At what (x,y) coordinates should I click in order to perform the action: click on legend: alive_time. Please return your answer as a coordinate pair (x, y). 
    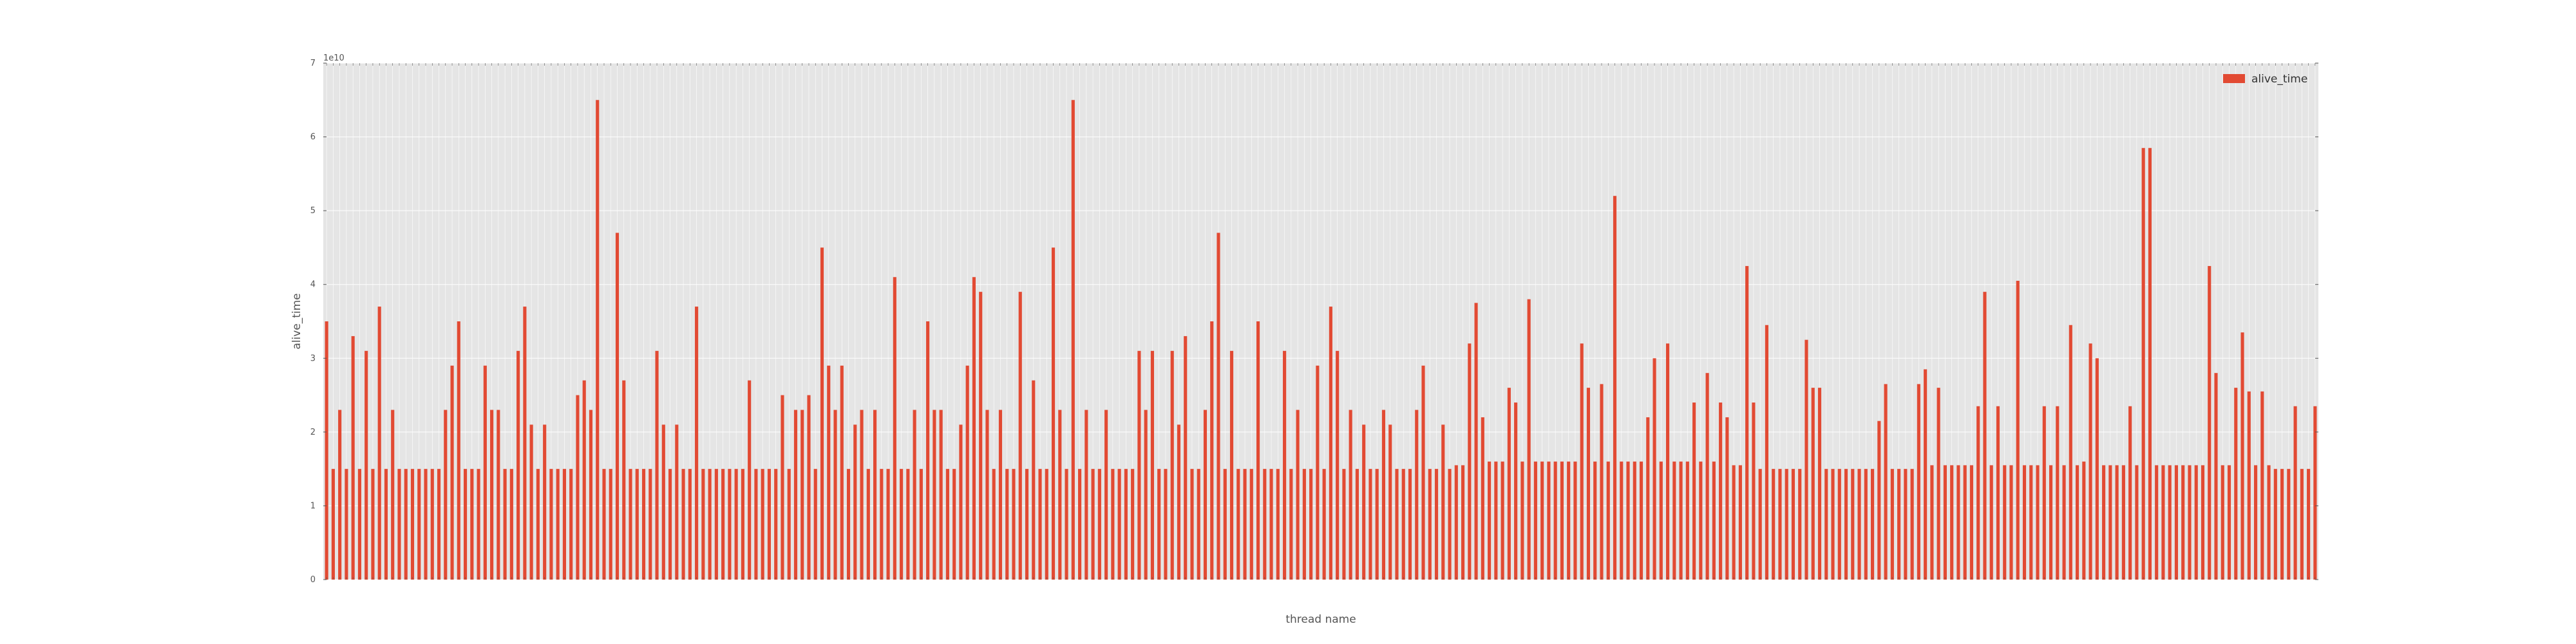
    Looking at the image, I should click on (2265, 79).